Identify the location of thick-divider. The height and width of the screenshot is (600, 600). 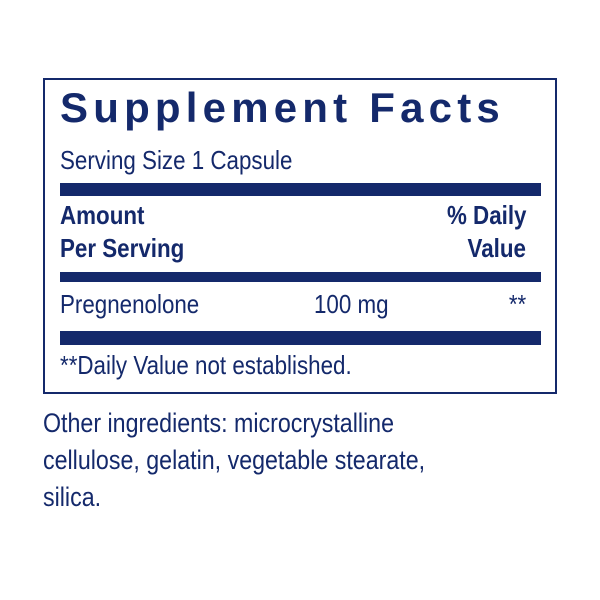
(300, 189).